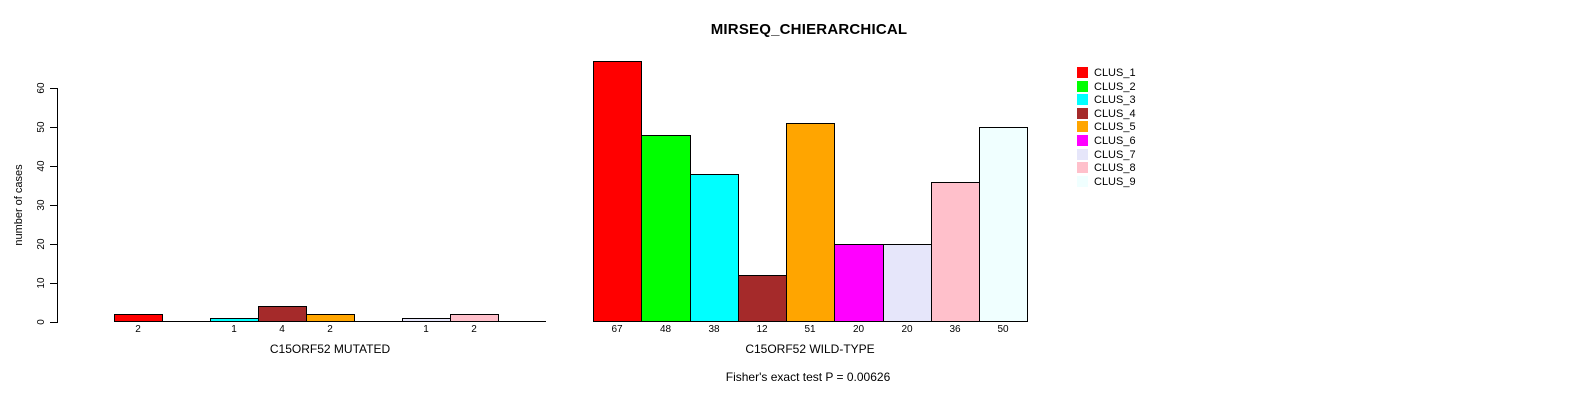 Image resolution: width=1590 pixels, height=400 pixels. Describe the element at coordinates (1115, 99) in the screenshot. I see `legend-label: CLUS_3` at that location.